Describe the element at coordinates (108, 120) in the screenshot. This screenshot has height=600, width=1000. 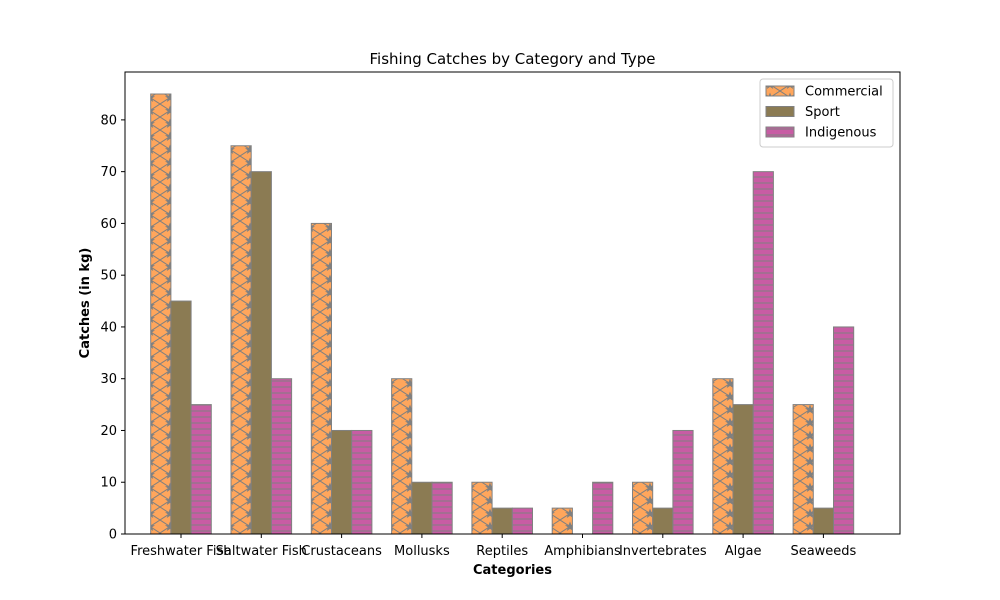
I see `y-tick-label: 80` at that location.